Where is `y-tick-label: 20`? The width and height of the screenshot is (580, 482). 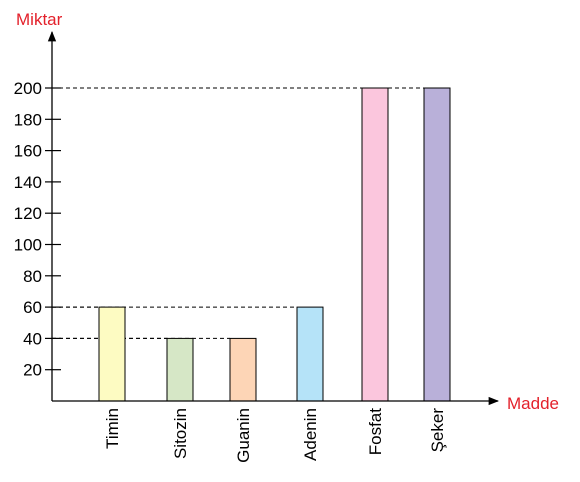 y-tick-label: 20 is located at coordinates (32, 370).